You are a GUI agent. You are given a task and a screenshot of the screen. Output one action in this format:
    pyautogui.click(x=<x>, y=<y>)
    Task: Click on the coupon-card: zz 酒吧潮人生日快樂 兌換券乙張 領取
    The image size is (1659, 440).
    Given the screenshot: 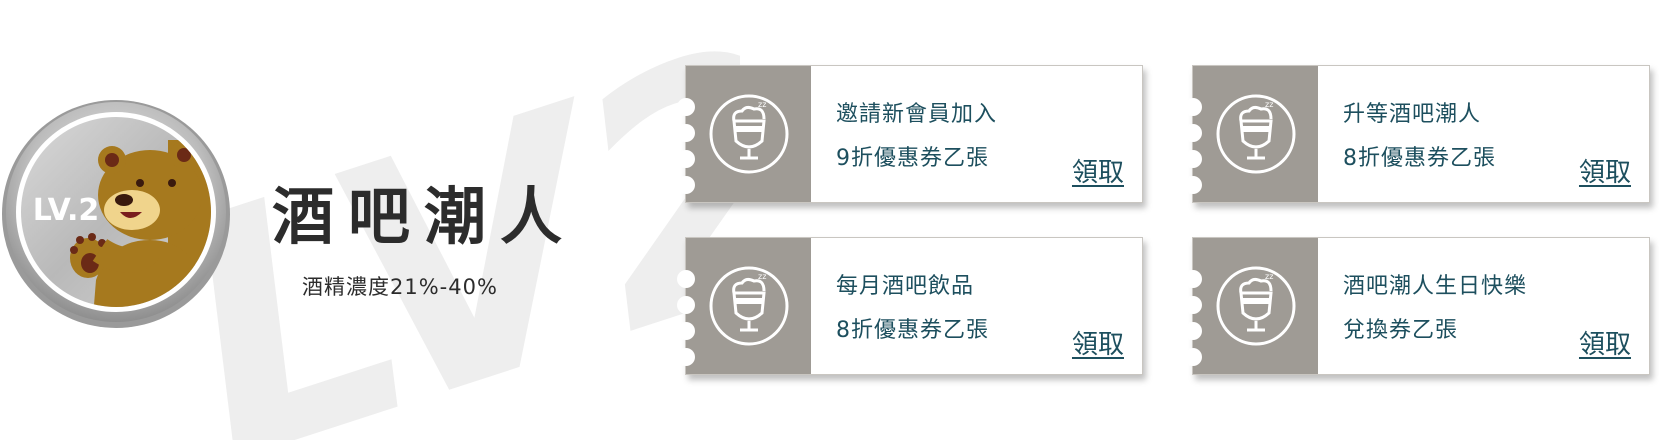 What is the action you would take?
    pyautogui.click(x=1417, y=306)
    